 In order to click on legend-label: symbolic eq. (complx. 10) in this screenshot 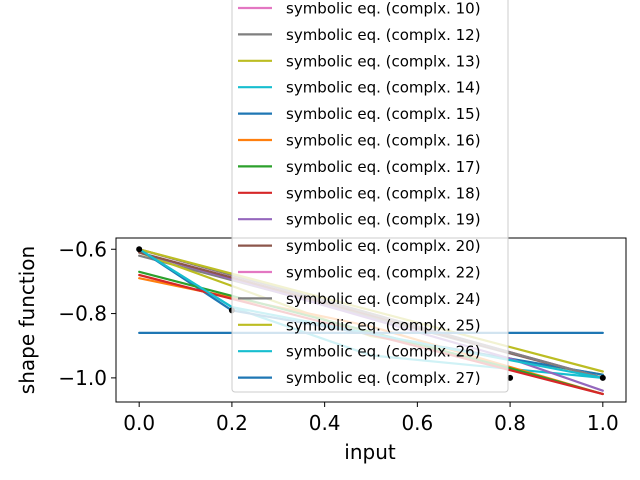, I will do `click(383, 9)`.